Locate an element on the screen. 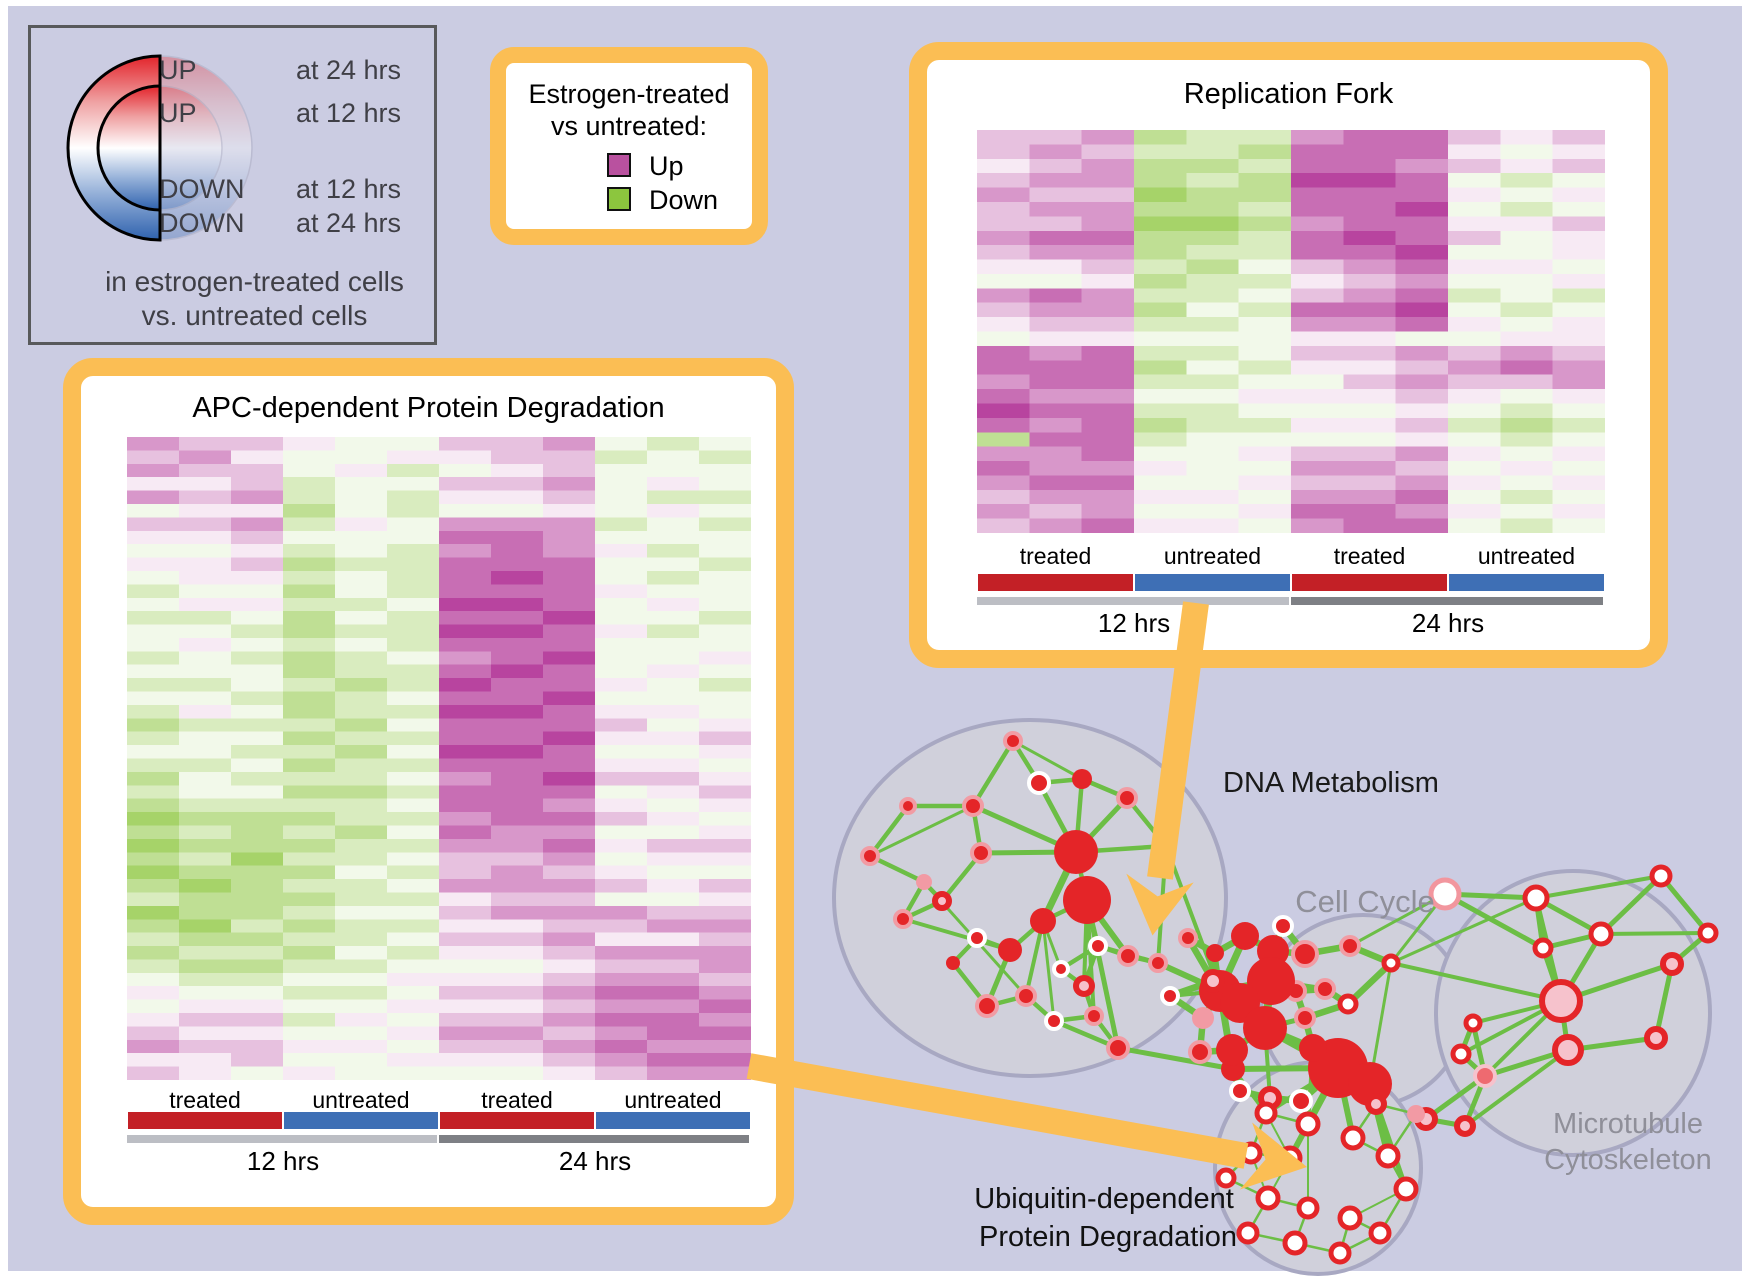  cluster-dna-metabolism is located at coordinates (1030, 898).